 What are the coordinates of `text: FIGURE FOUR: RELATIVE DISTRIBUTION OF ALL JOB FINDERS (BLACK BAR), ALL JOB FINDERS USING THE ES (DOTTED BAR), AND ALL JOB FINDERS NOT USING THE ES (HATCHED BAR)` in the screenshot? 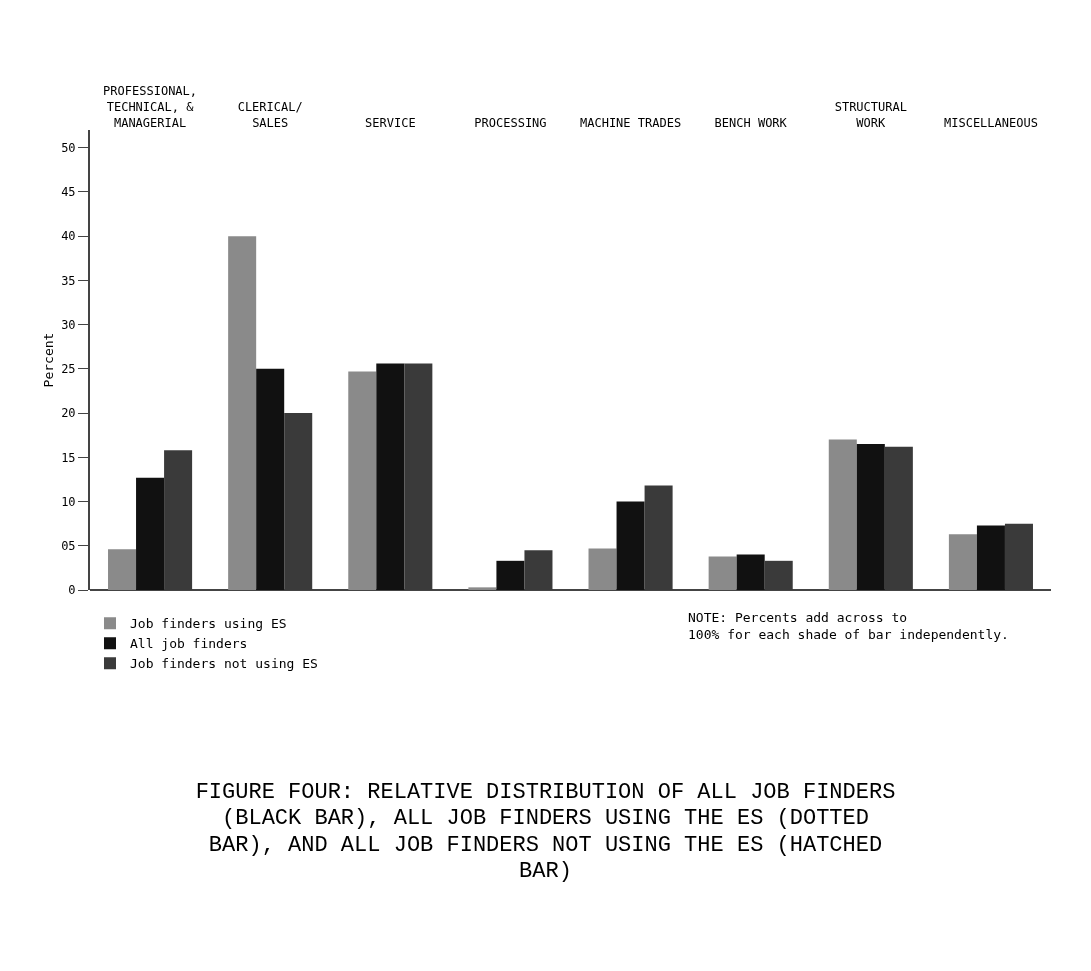 It's located at (545, 833).